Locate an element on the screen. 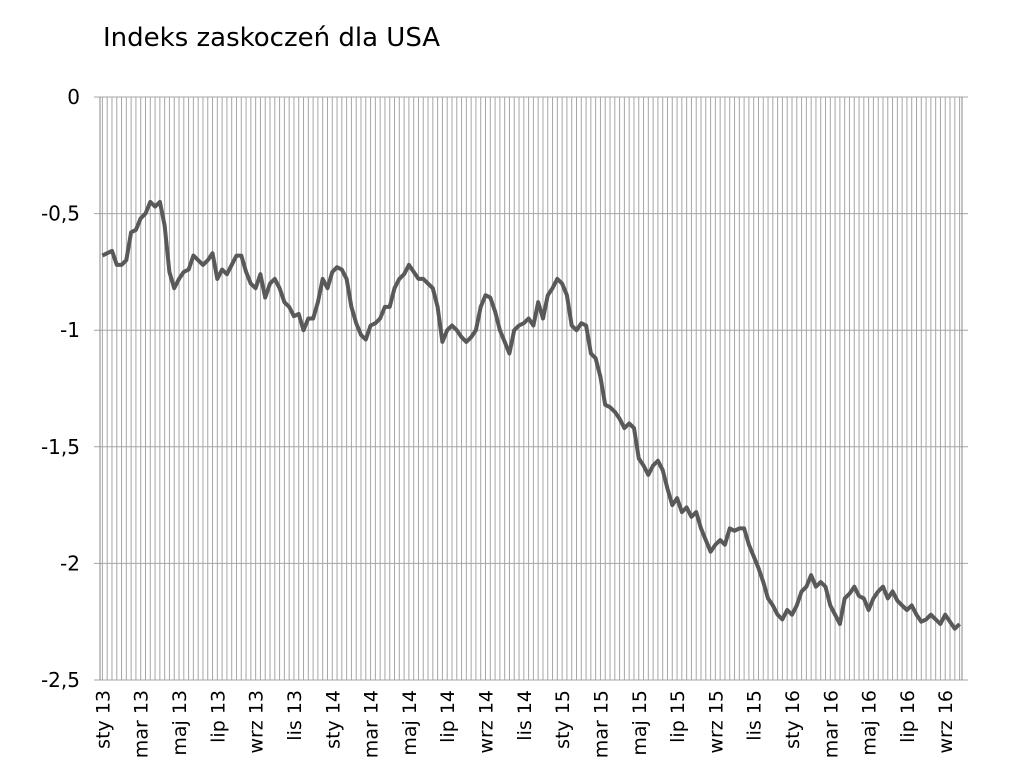 This screenshot has height=784, width=1024. x-tick-label: sty 15 is located at coordinates (563, 719).